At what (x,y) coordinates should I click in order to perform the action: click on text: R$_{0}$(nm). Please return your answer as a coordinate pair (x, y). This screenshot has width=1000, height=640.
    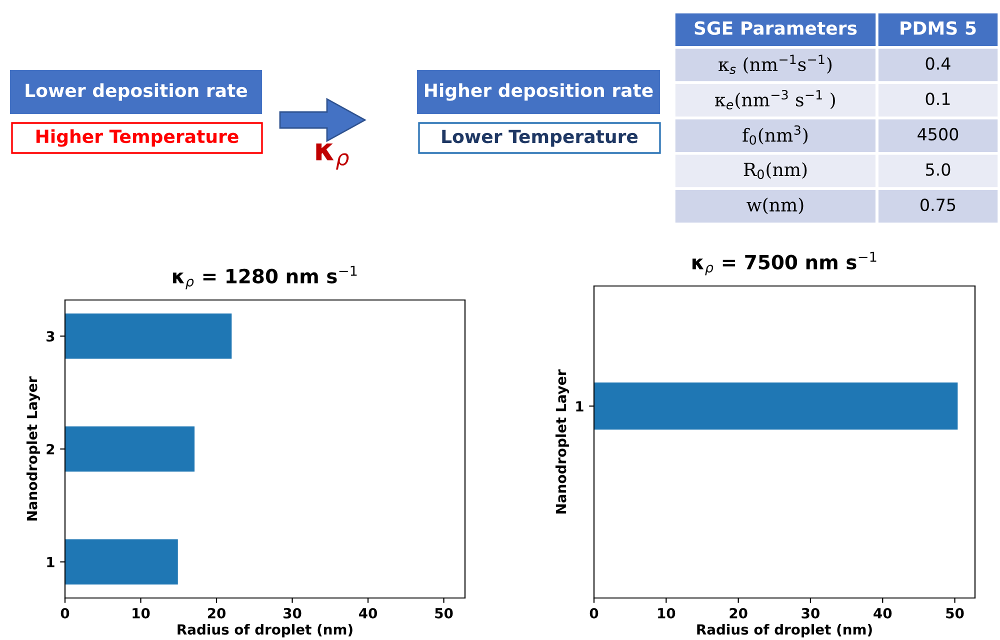
    Looking at the image, I should click on (775, 171).